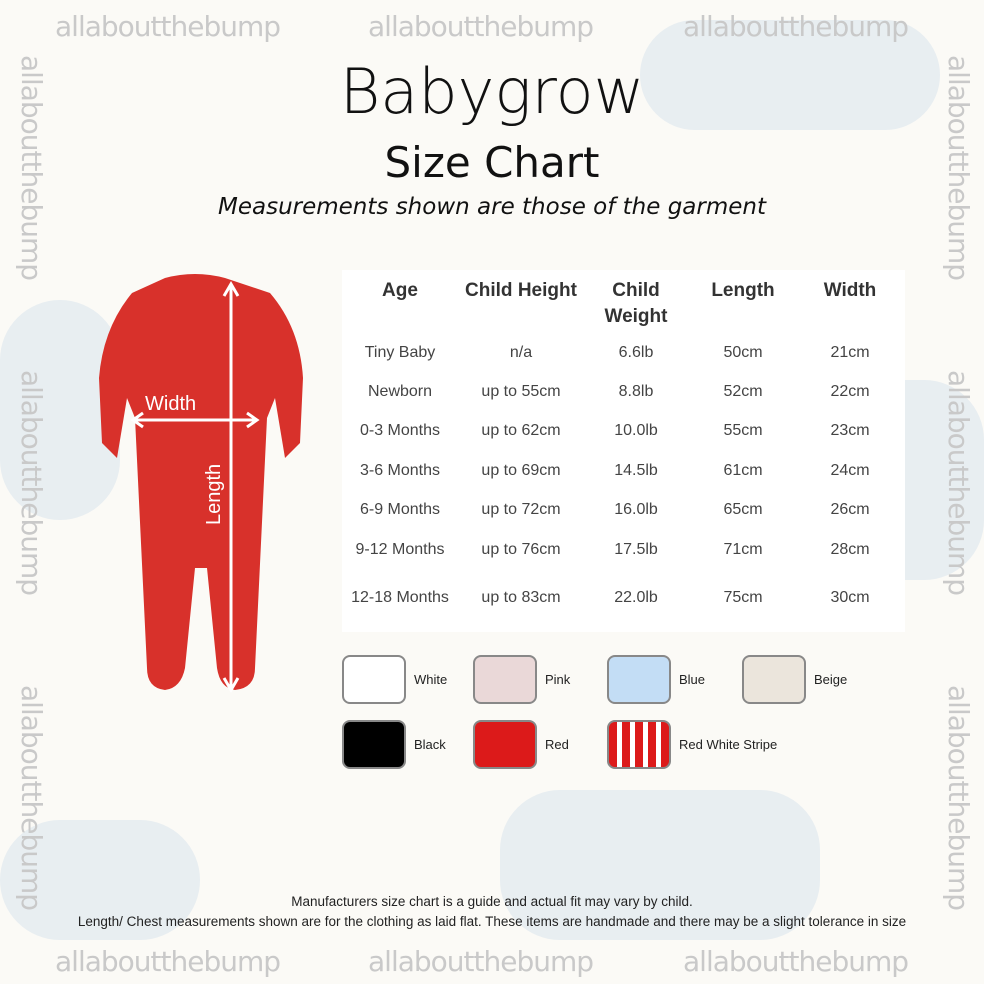 The width and height of the screenshot is (984, 984). Describe the element at coordinates (743, 352) in the screenshot. I see `table-cell: 50cm` at that location.